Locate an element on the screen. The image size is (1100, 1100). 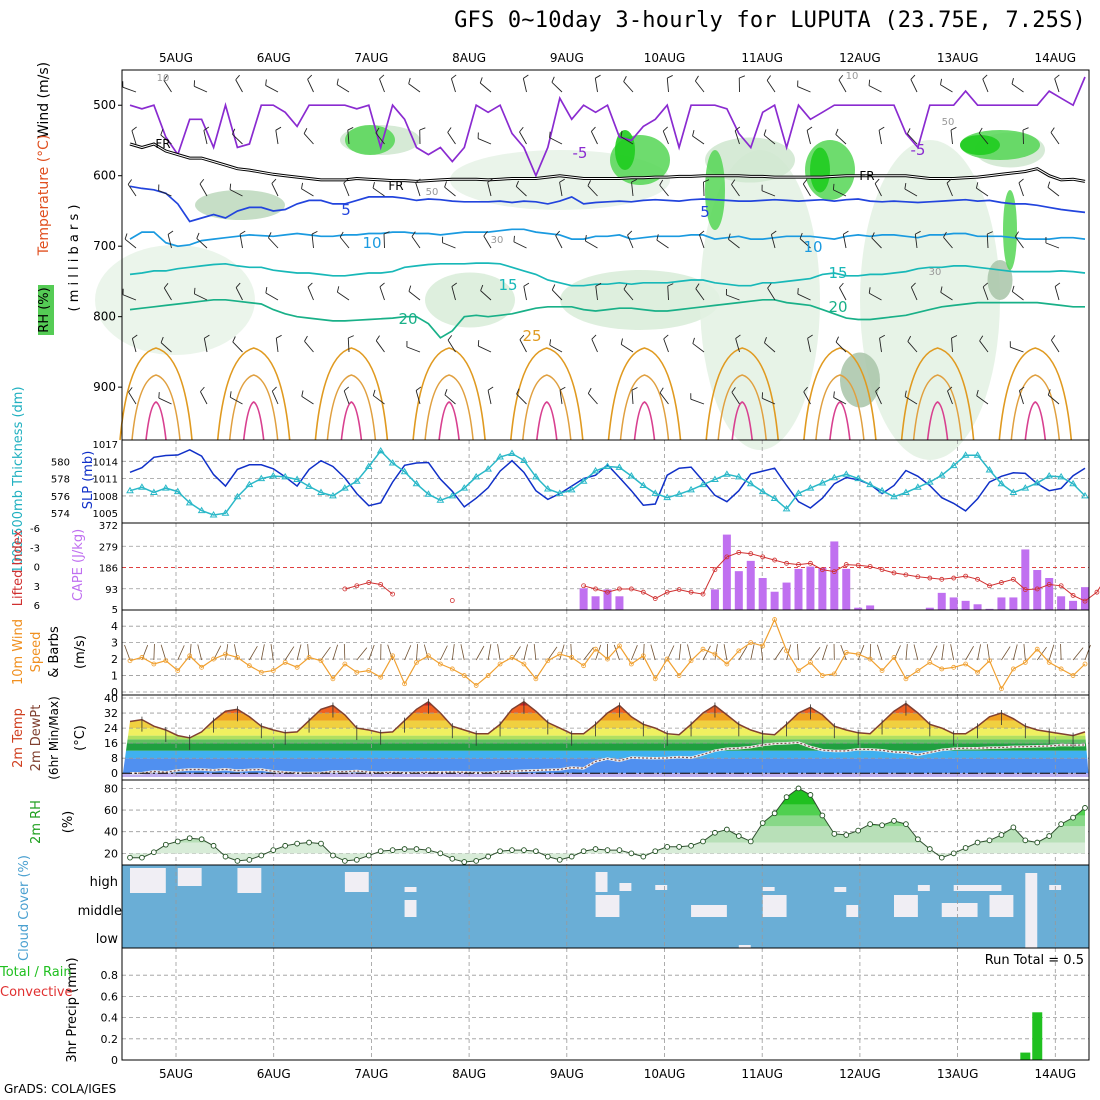
day-label-top: 13AUG is located at coordinates (958, 58).